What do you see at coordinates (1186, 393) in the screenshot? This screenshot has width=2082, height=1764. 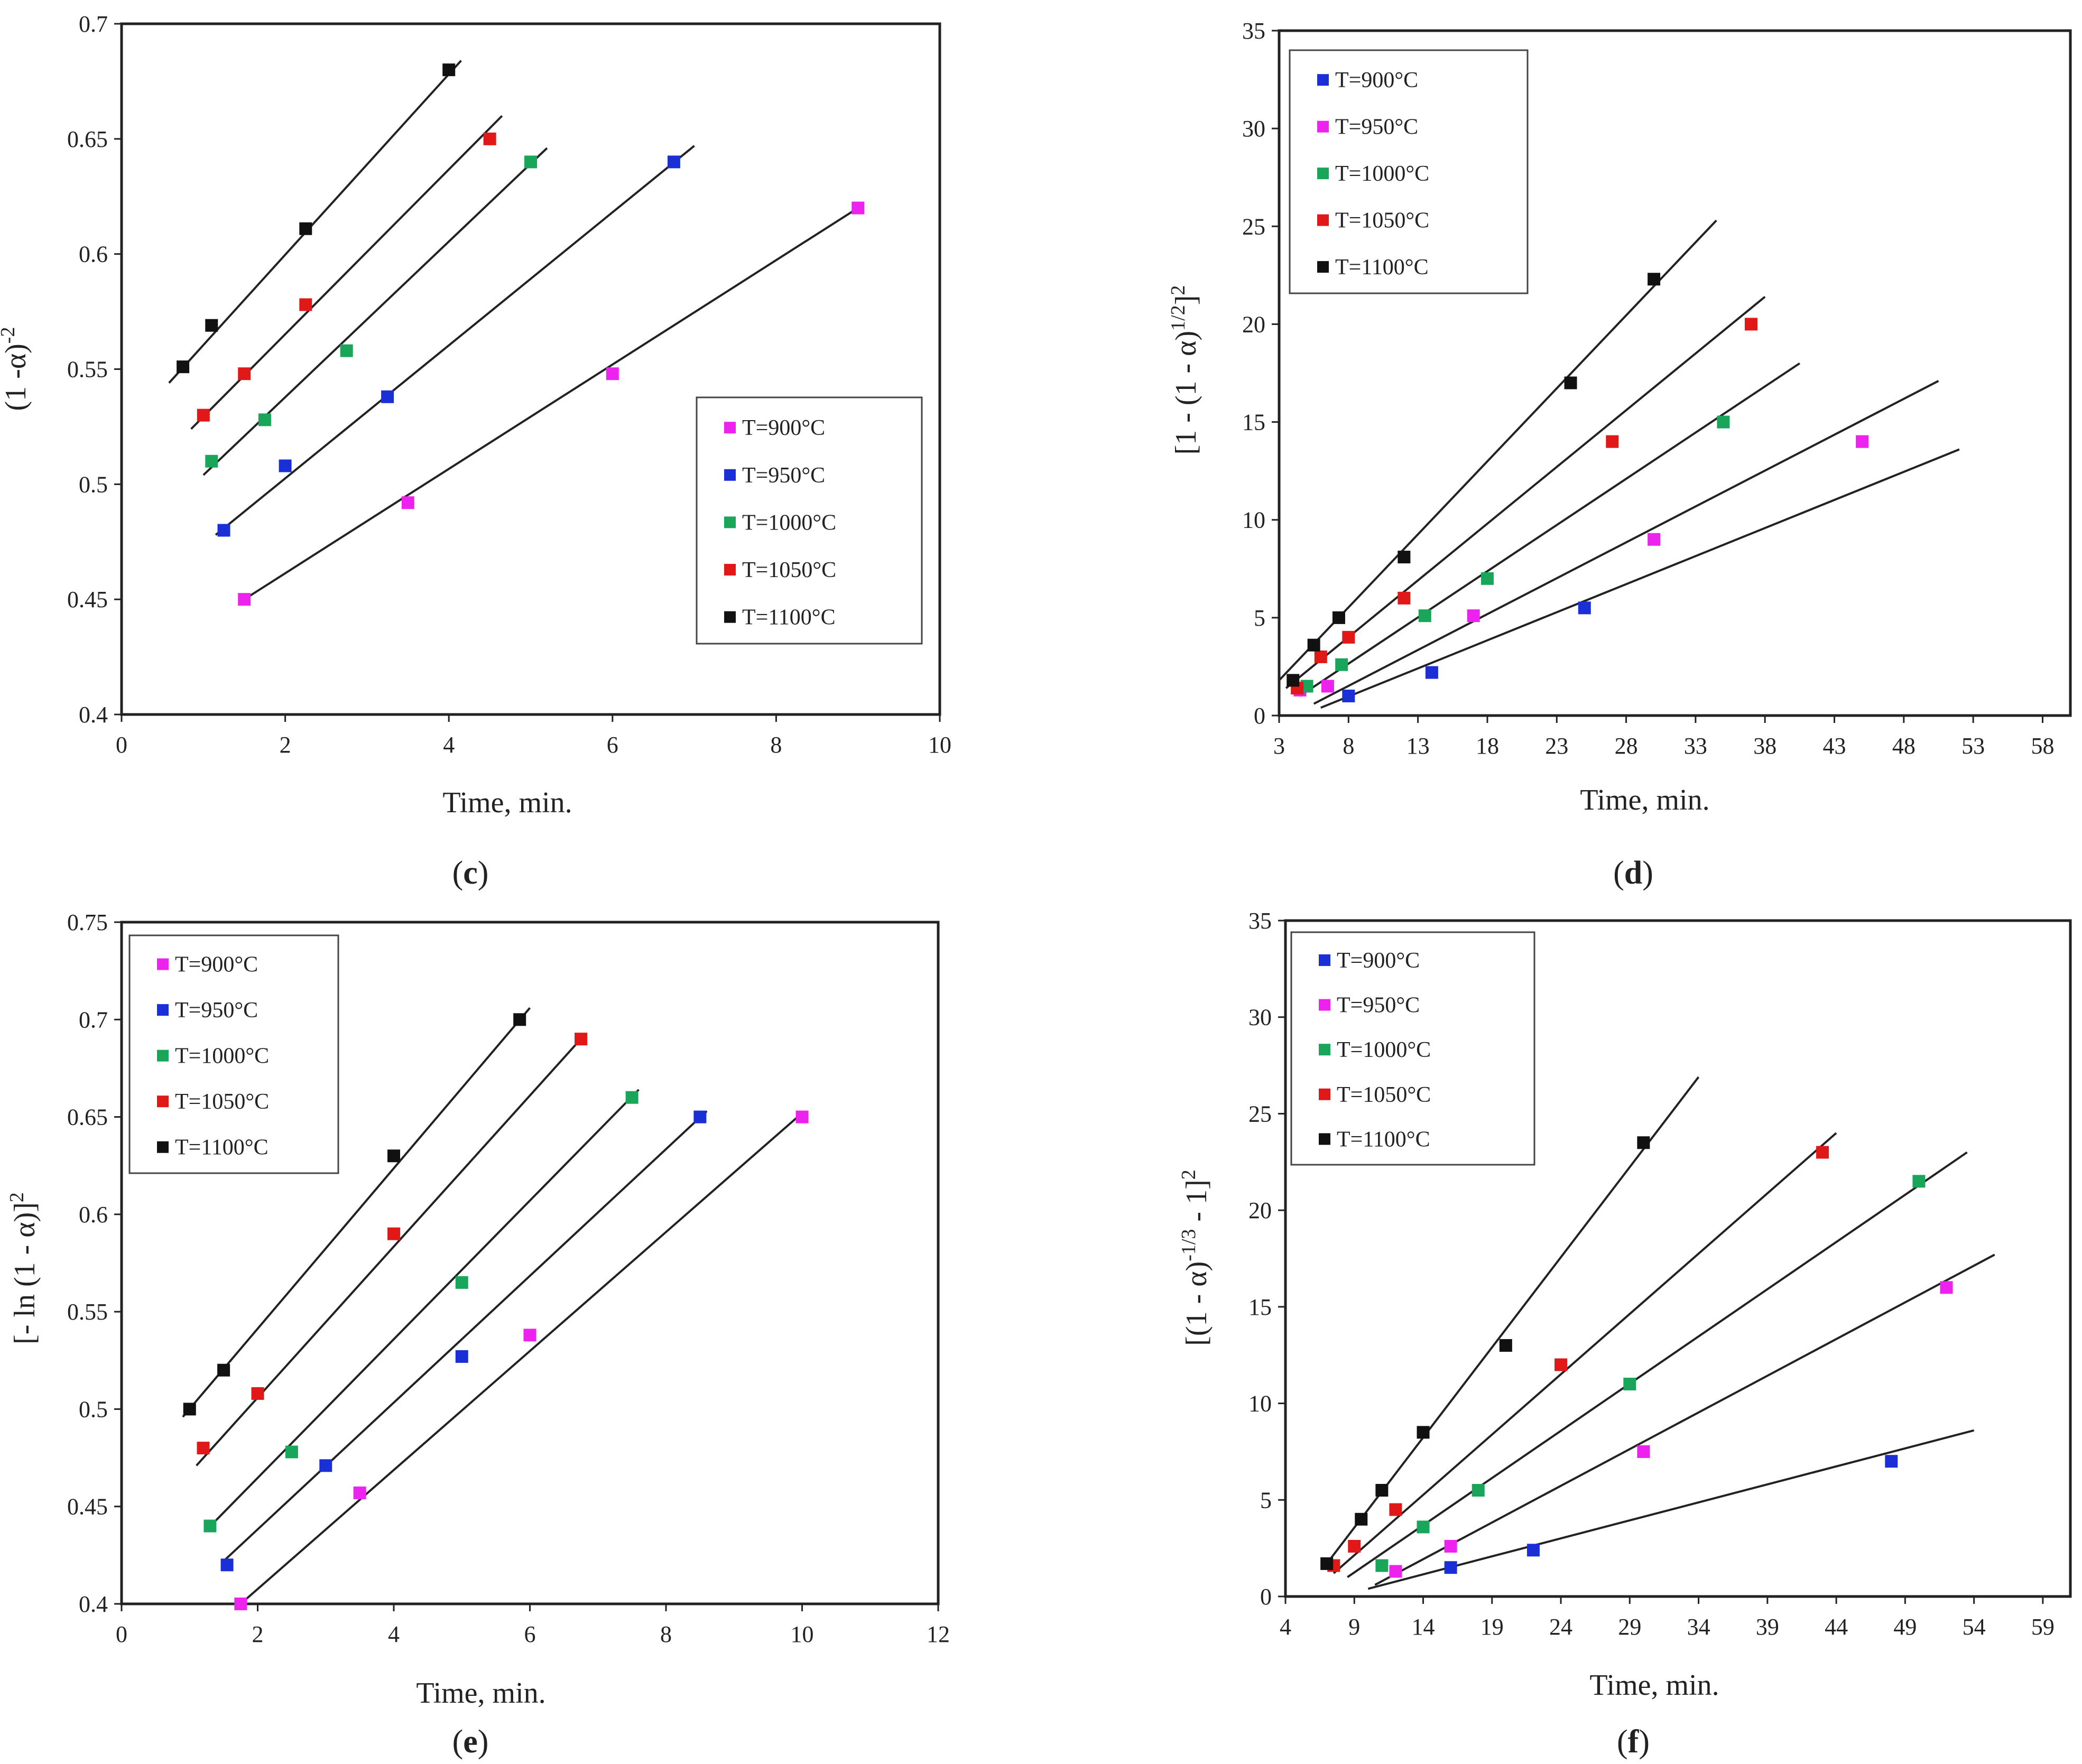 I see `y-axis-label-part: [1 - (1 - α)` at bounding box center [1186, 393].